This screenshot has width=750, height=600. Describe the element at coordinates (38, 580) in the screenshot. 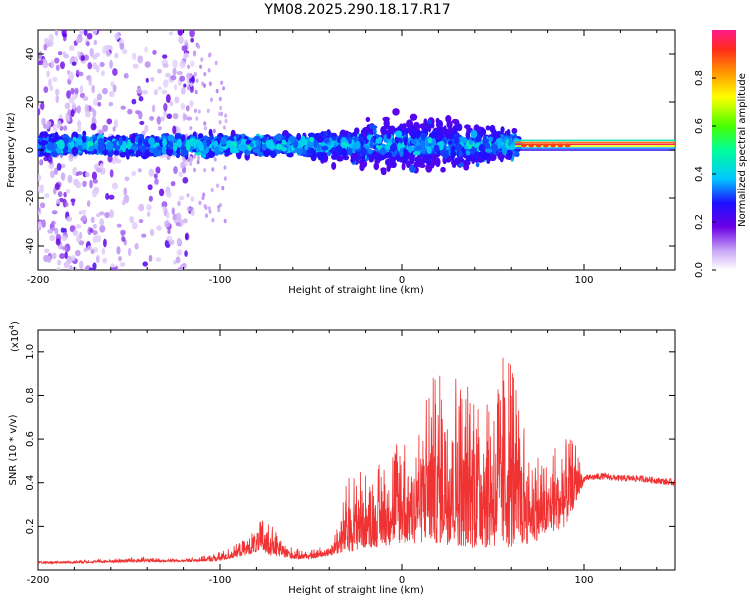

I see `x-tick-label: -200` at that location.